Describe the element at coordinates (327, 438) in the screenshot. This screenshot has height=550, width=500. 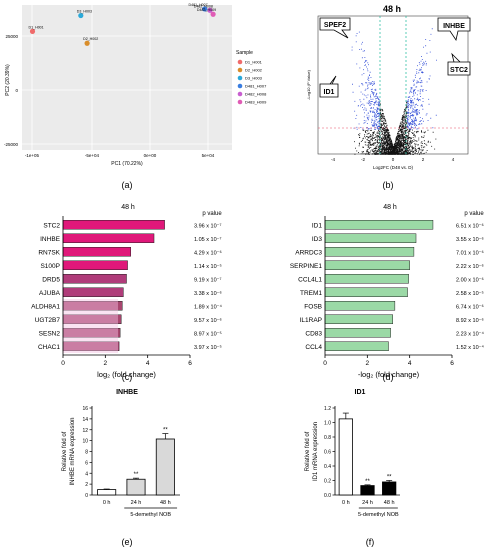
I see `y-tick-label: 0.8` at that location.